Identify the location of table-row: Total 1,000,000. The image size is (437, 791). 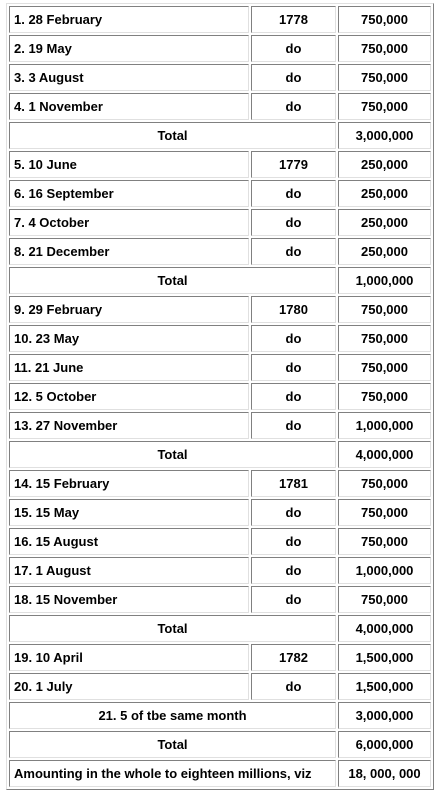
(220, 280).